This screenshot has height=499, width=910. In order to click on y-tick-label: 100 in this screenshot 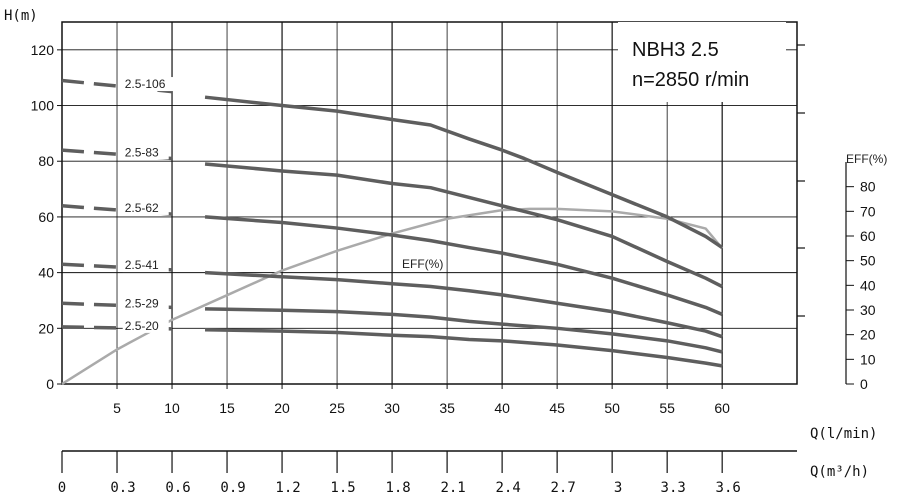, I will do `click(43, 106)`.